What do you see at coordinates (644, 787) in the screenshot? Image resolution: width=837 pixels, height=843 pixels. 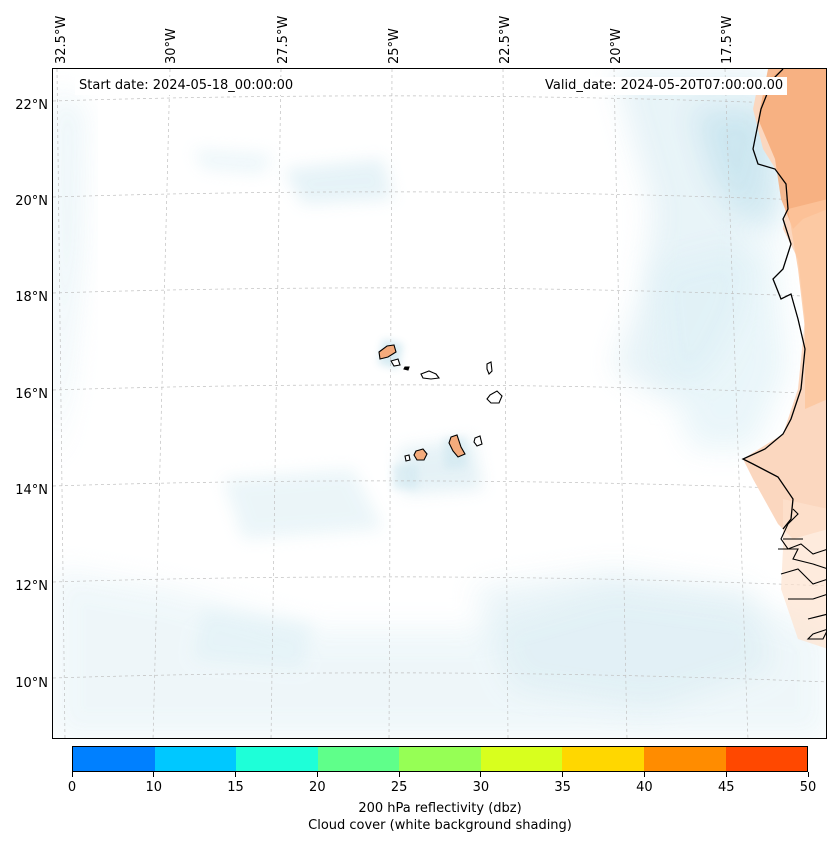 I see `colorbar-tick-label: 40` at bounding box center [644, 787].